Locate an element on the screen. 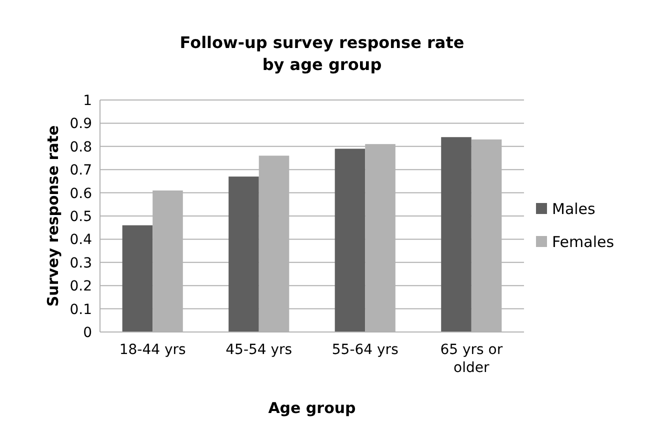  y-tick-label: 0.3 is located at coordinates (81, 263).